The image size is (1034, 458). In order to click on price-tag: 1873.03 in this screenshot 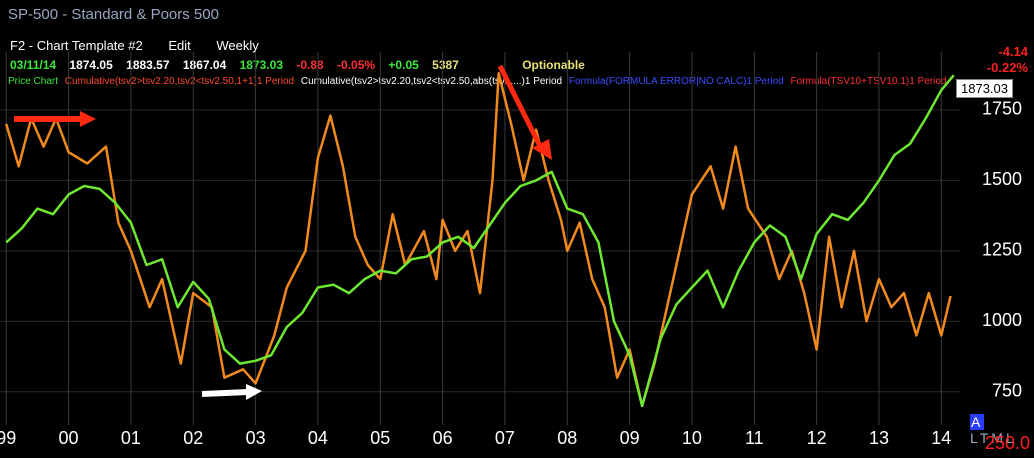, I will do `click(984, 88)`.